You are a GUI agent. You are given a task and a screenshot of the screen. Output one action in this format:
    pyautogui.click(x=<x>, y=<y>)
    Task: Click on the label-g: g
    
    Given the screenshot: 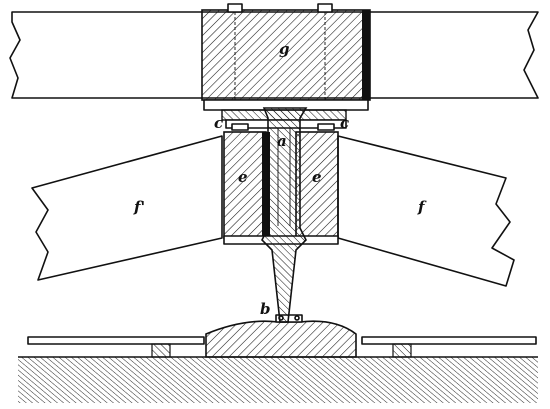 What is the action you would take?
    pyautogui.click(x=284, y=49)
    